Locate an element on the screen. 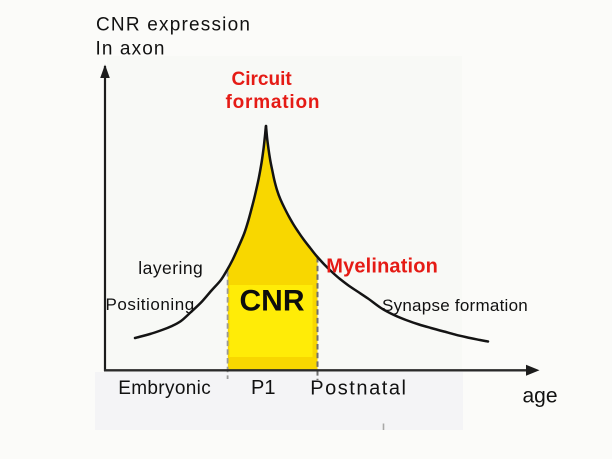 The image size is (612, 459). svg-text: CNR is located at coordinates (272, 301).